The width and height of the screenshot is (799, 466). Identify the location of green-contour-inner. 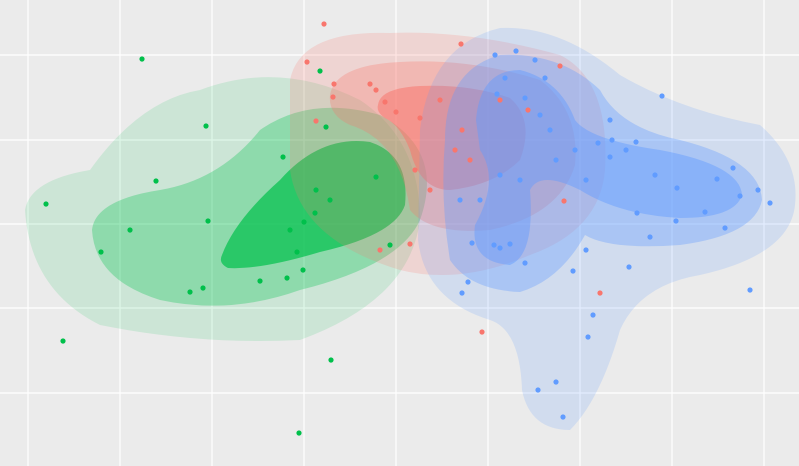
(313, 205).